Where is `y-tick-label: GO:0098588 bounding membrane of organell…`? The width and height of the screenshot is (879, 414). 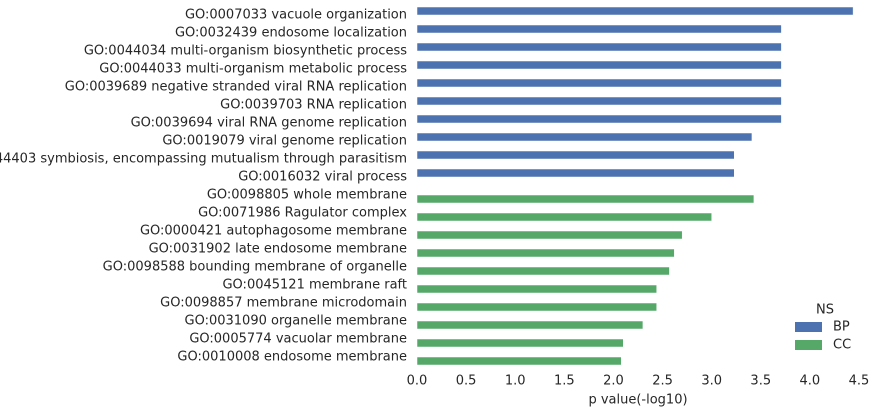 y-tick-label: GO:0098588 bounding membrane of organell… is located at coordinates (255, 267).